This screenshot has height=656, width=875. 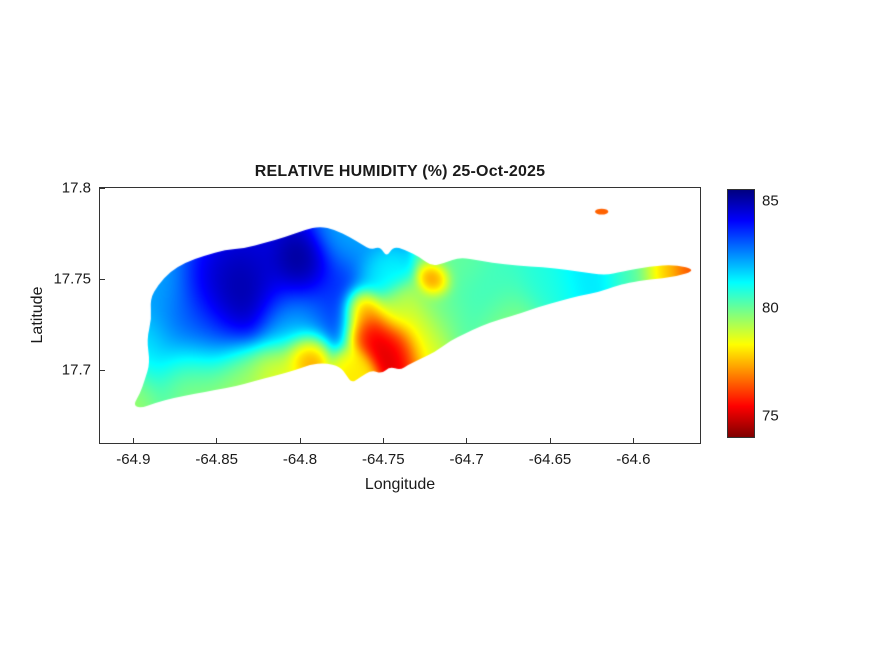 I want to click on y-tick-label: 17.7, so click(x=76, y=370).